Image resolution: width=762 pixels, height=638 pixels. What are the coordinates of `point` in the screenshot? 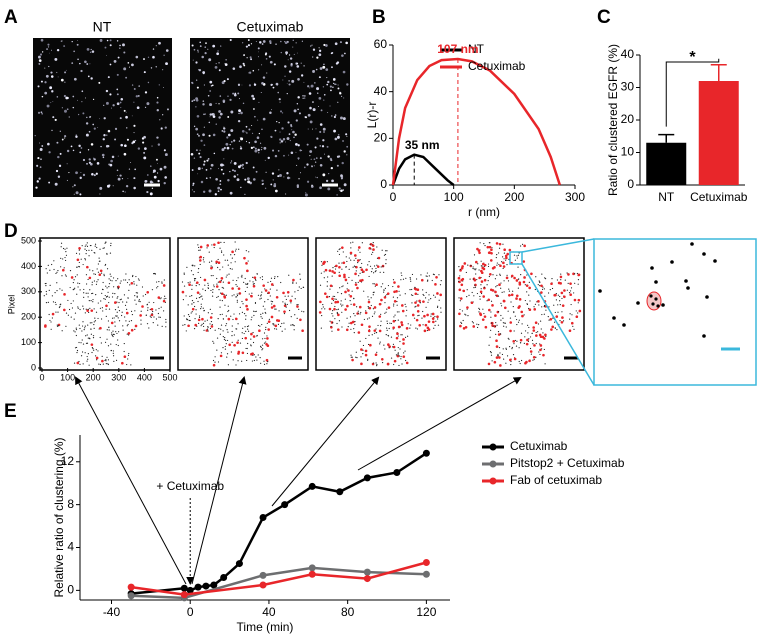 It's located at (426, 453).